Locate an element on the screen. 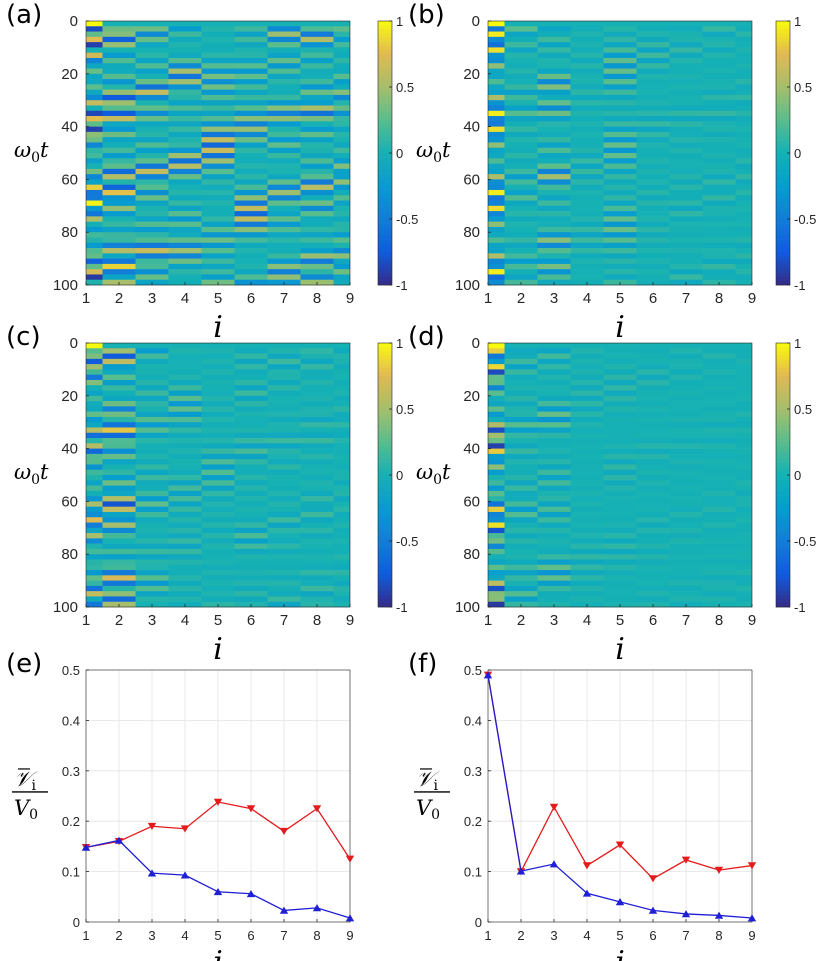 The image size is (830, 961). y-tick-label: 20 is located at coordinates (69, 74).